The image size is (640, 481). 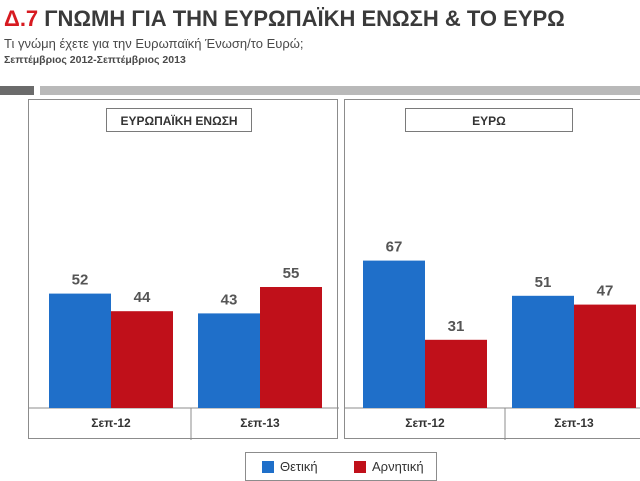 I want to click on data-label: 44, so click(x=142, y=297).